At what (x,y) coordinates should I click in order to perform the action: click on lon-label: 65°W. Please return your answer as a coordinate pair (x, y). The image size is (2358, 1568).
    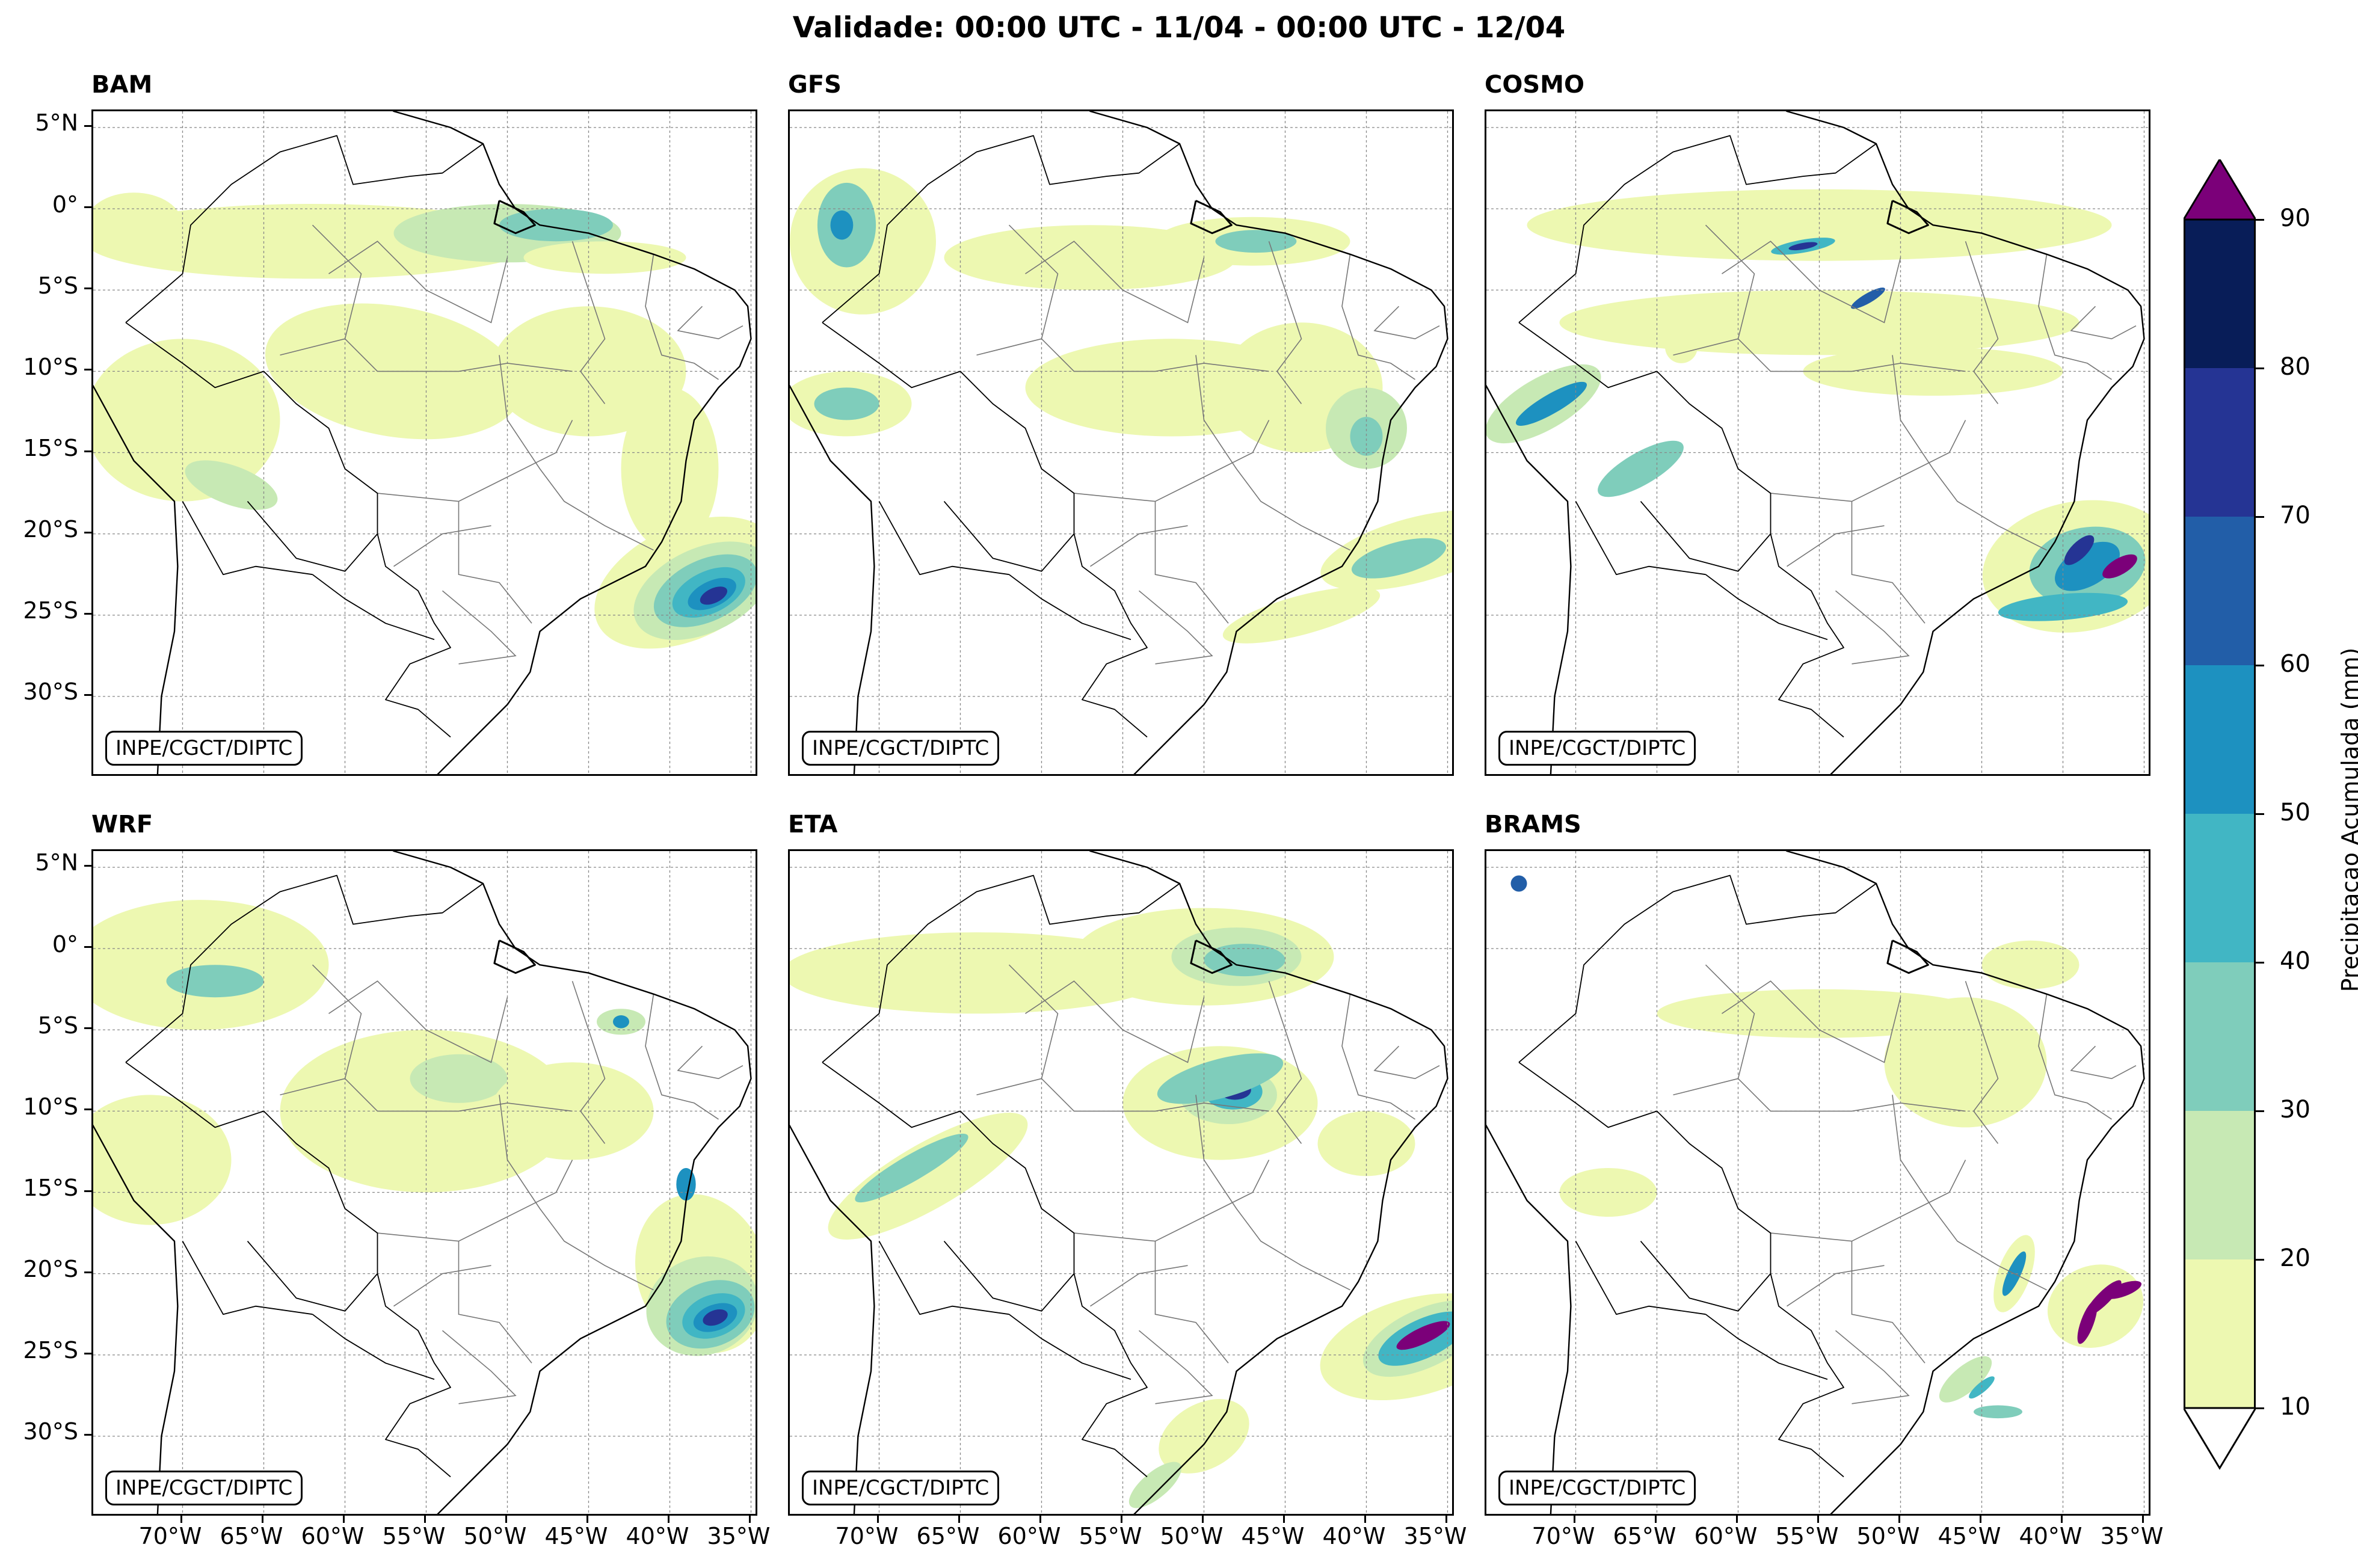
    Looking at the image, I should click on (1644, 1536).